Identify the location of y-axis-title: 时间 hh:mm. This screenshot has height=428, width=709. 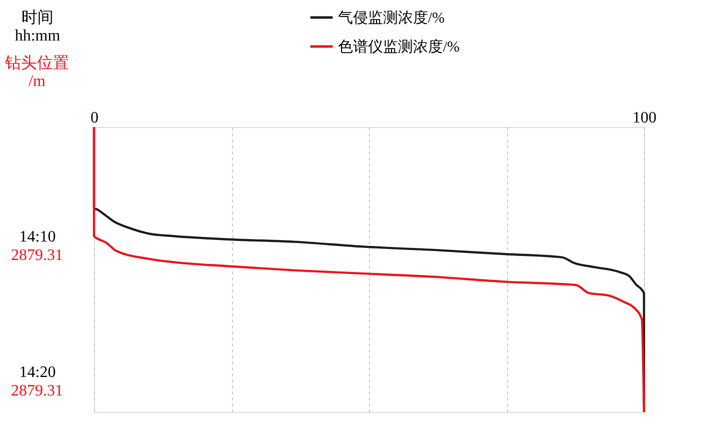
(37, 26).